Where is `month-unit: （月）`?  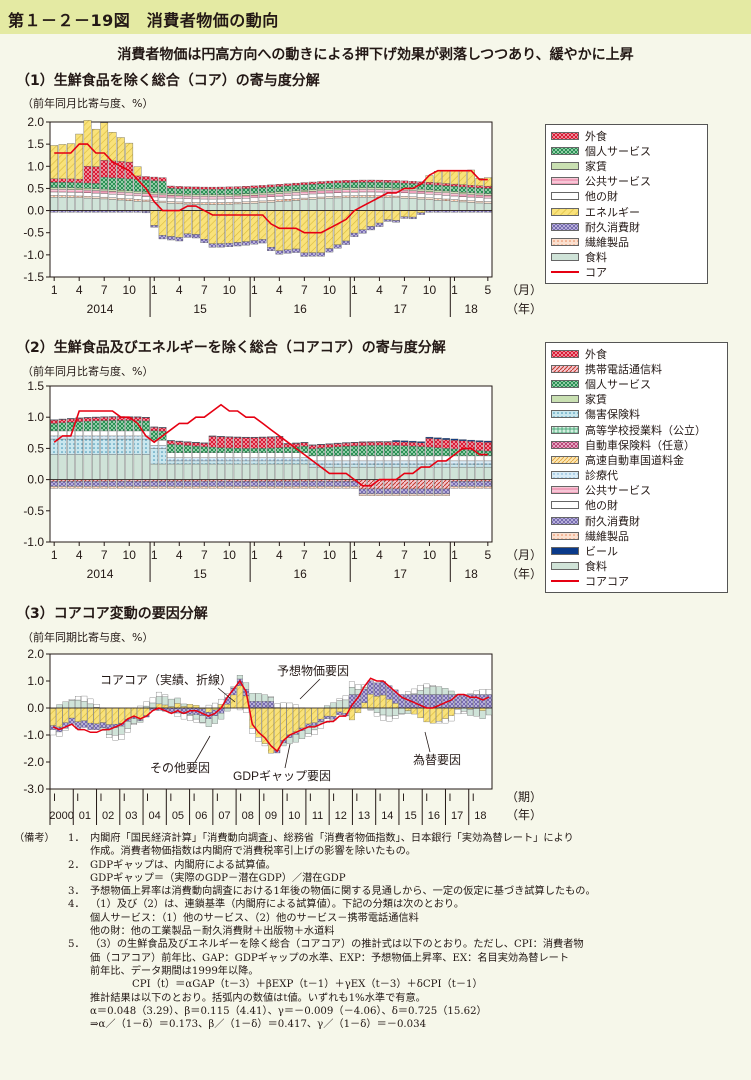 month-unit: （月） is located at coordinates (524, 555).